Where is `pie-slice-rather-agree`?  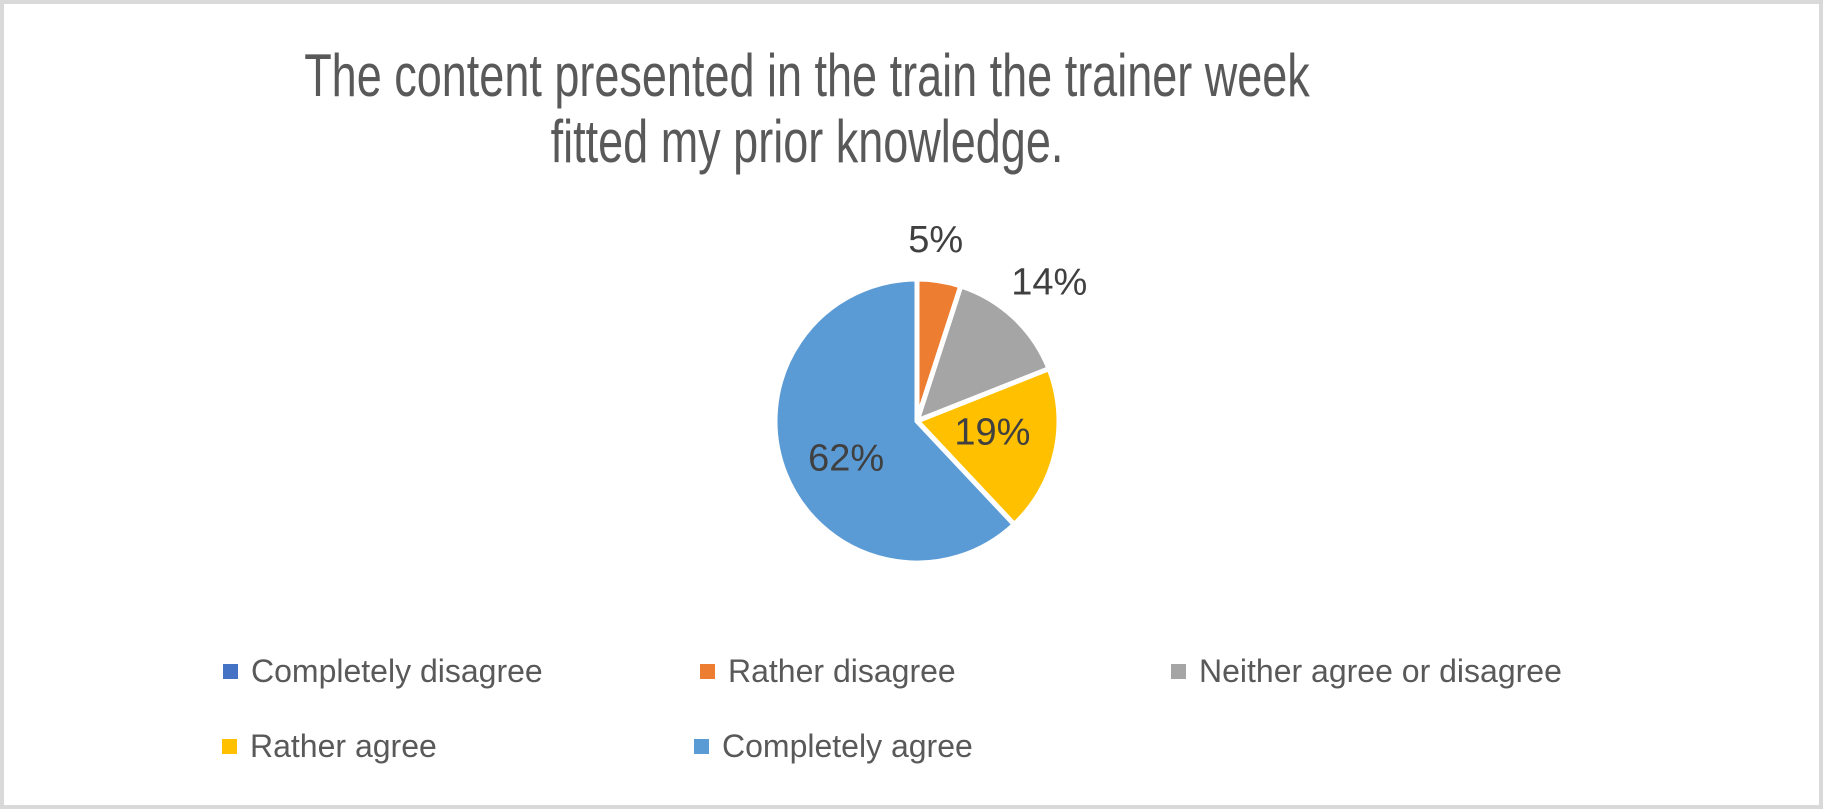
pie-slice-rather-agree is located at coordinates (987, 447).